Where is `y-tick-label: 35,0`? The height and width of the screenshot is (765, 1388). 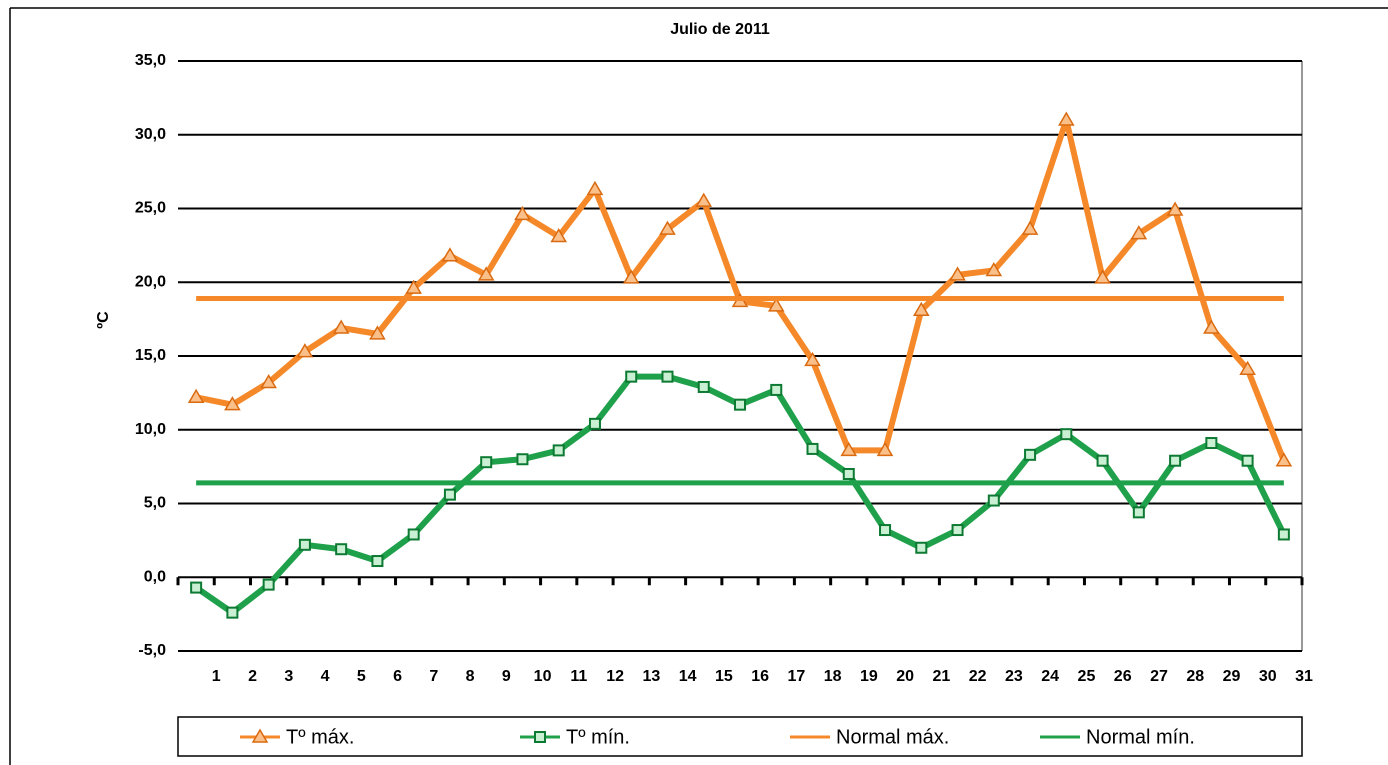 y-tick-label: 35,0 is located at coordinates (150, 60).